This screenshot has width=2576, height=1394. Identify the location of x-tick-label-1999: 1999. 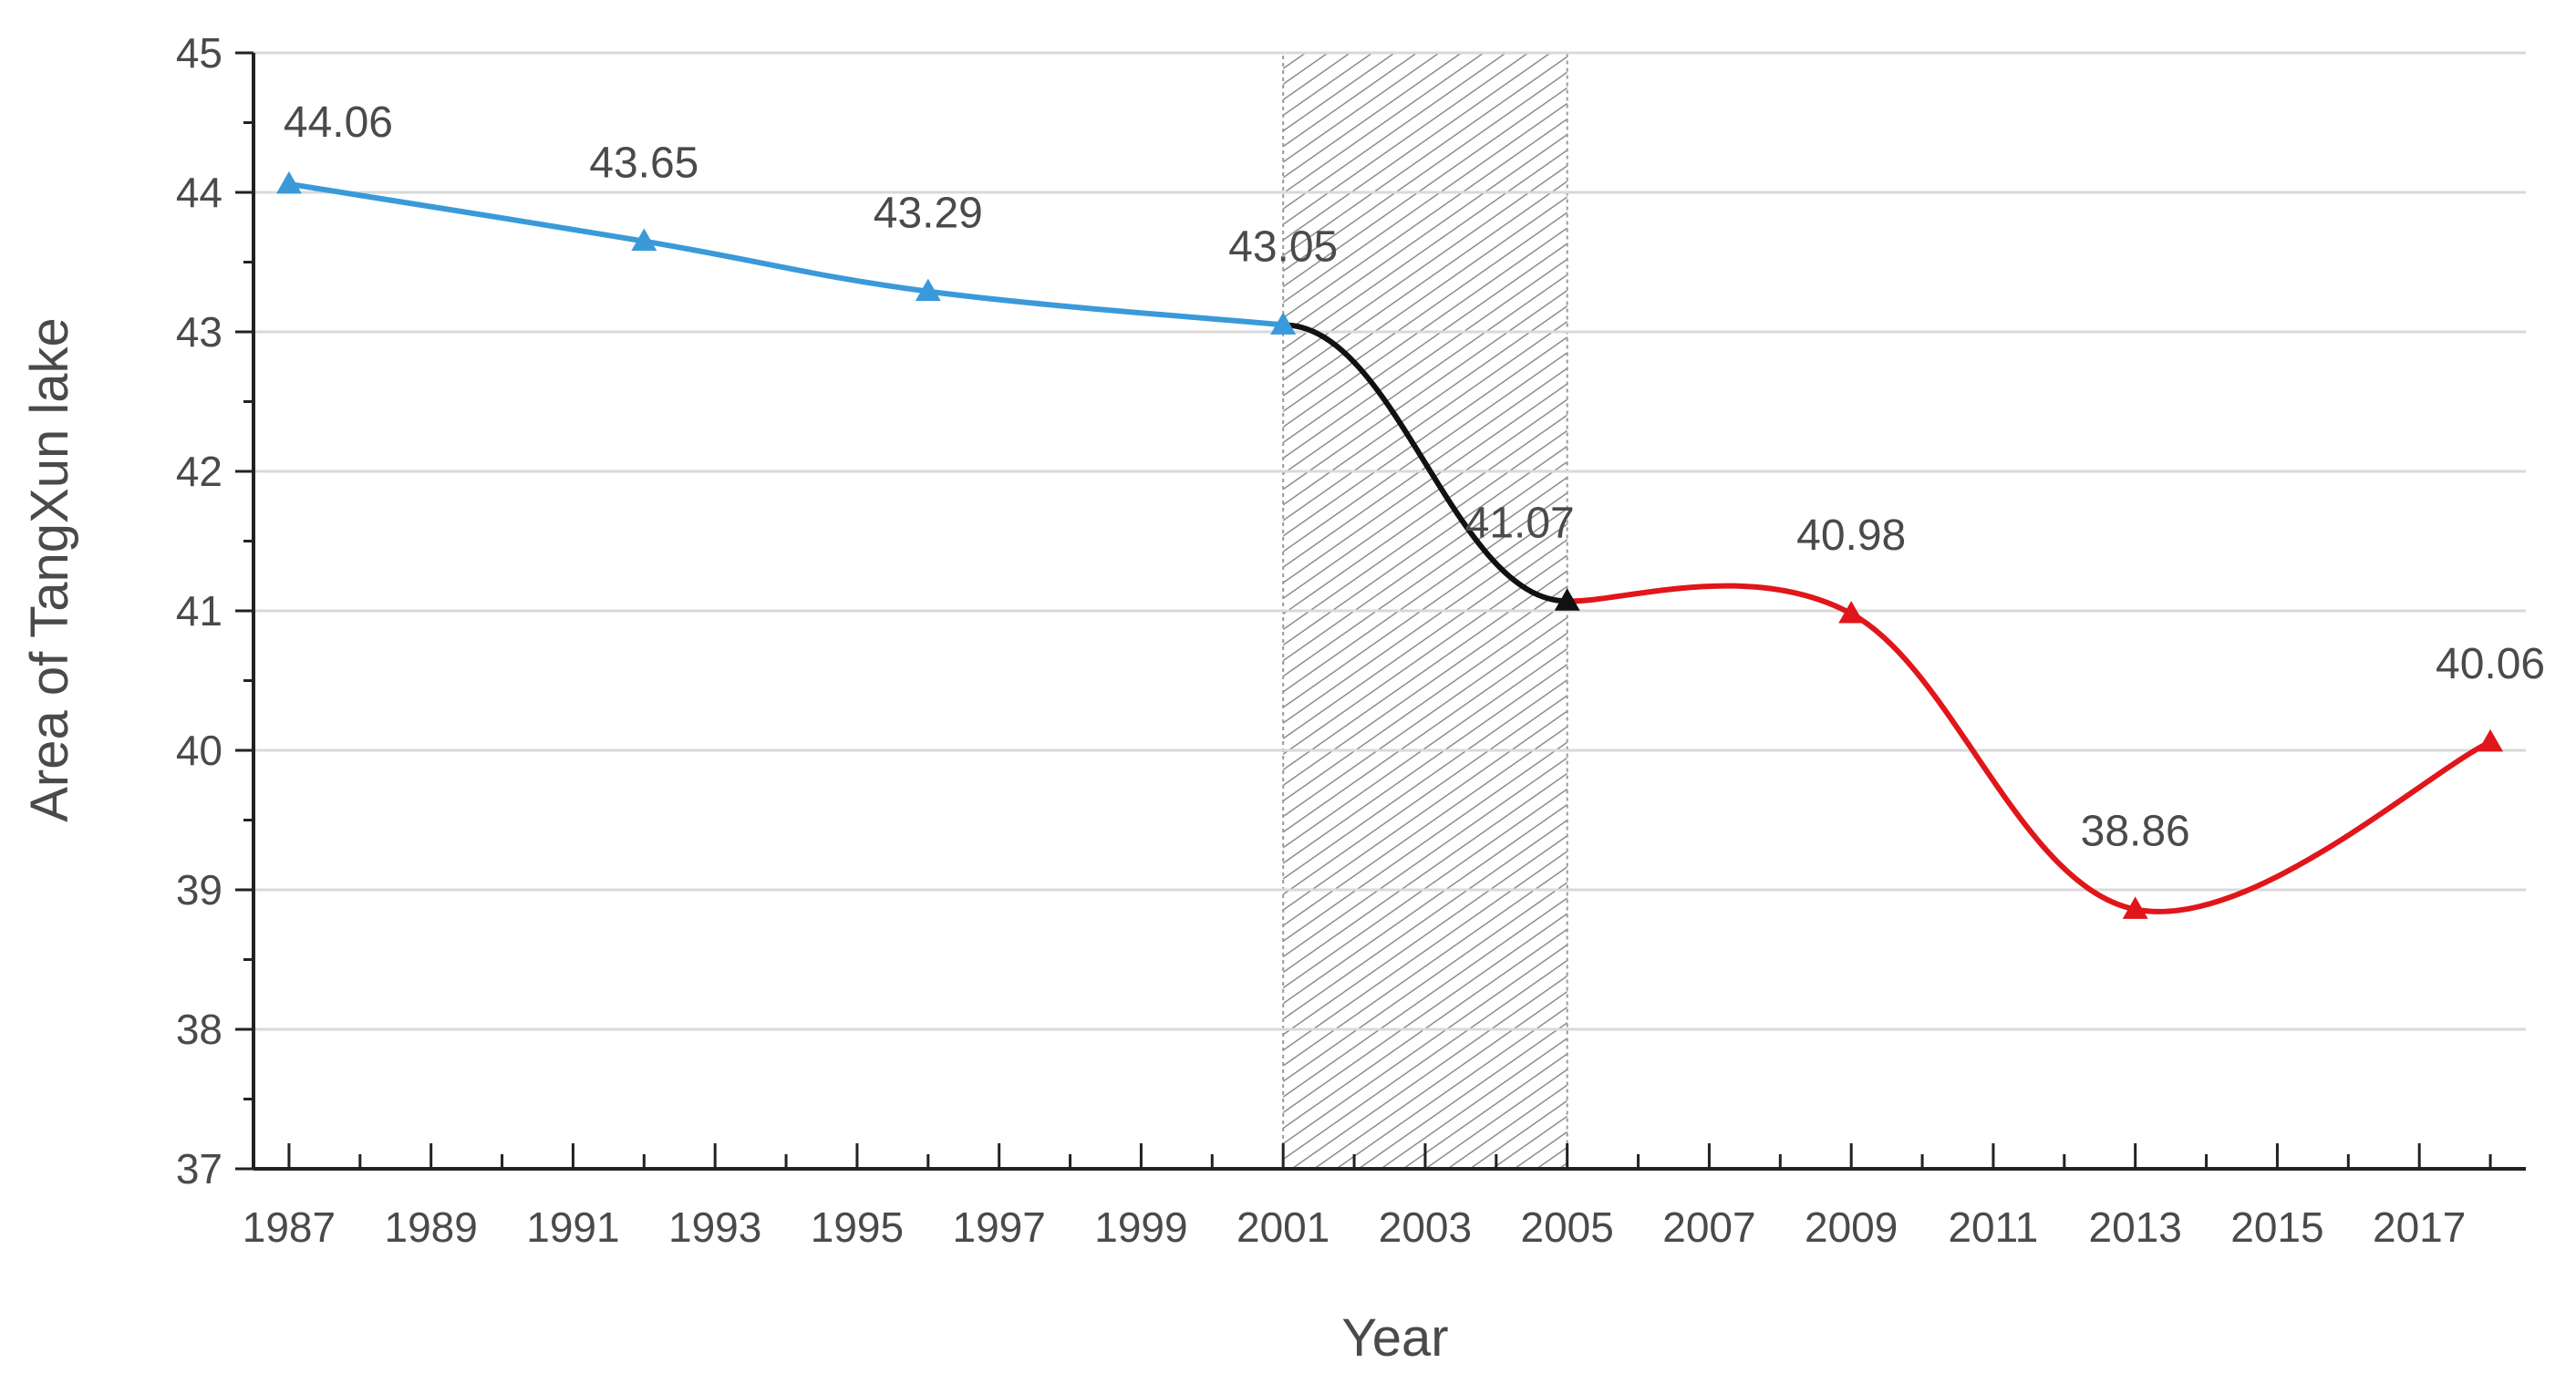
(1140, 1227).